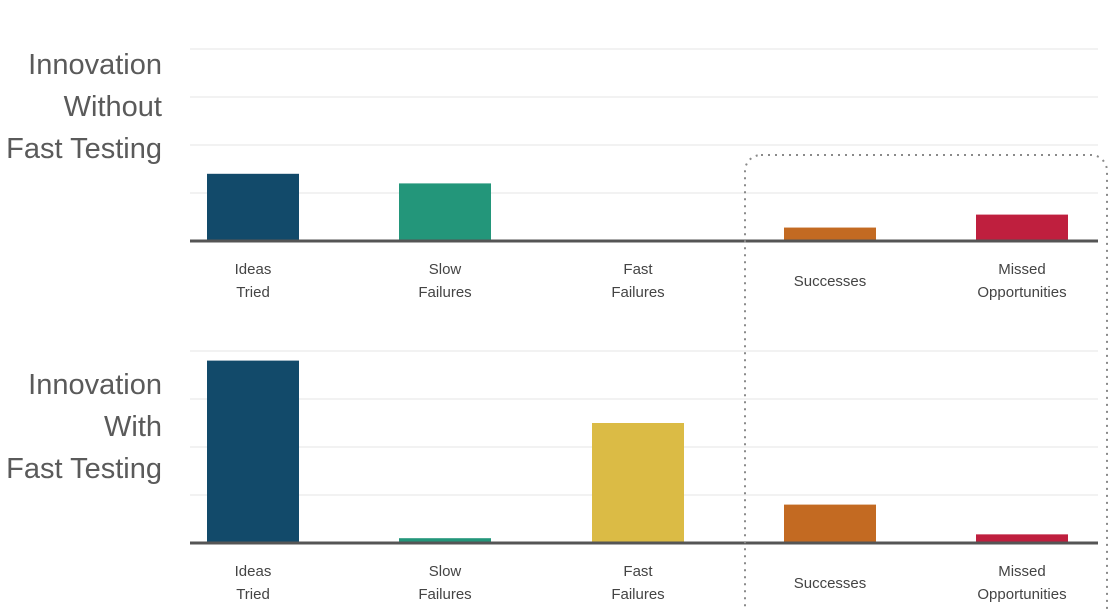 Image resolution: width=1116 pixels, height=610 pixels. I want to click on bar-fast-failures, so click(638, 483).